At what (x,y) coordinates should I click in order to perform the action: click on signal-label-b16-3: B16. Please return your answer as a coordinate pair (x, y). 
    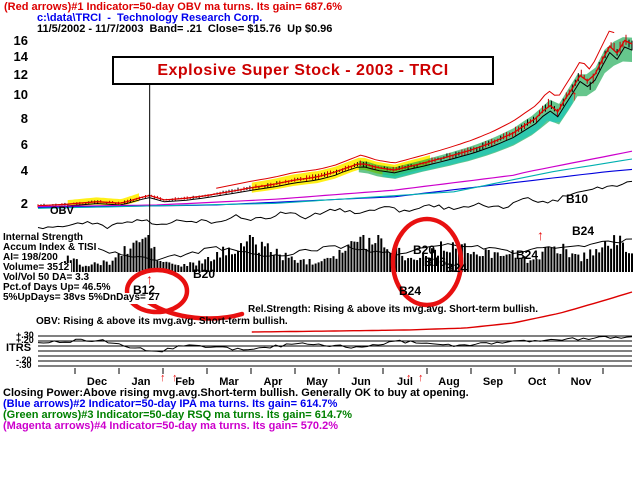
    Looking at the image, I should click on (435, 262).